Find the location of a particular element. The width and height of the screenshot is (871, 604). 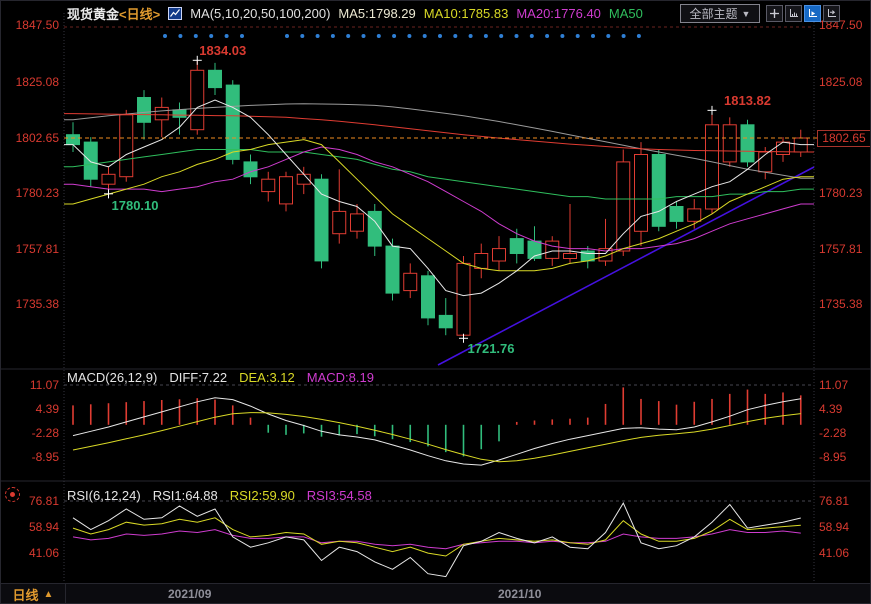

price-axis-label-left: 1802.65 is located at coordinates (37, 138).